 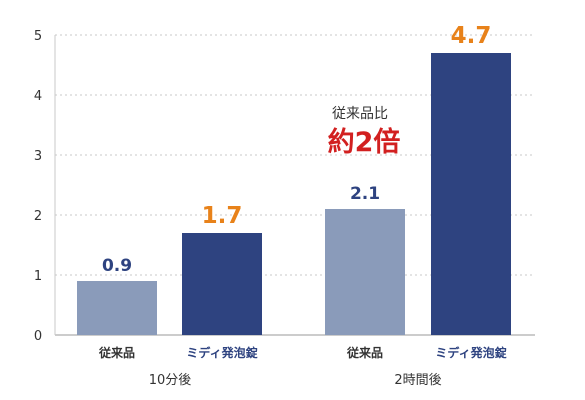 What do you see at coordinates (170, 380) in the screenshot?
I see `group-label: 10分後` at bounding box center [170, 380].